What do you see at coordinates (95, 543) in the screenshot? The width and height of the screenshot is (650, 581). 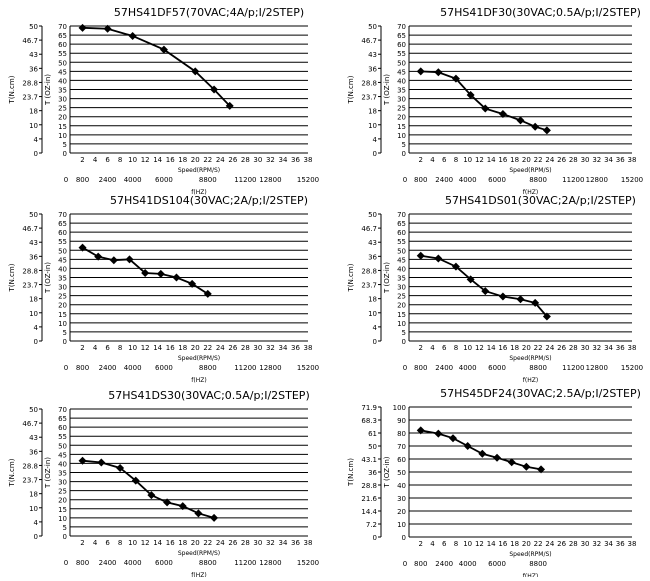 I see `chart-5-x-tick: 4` at bounding box center [95, 543].